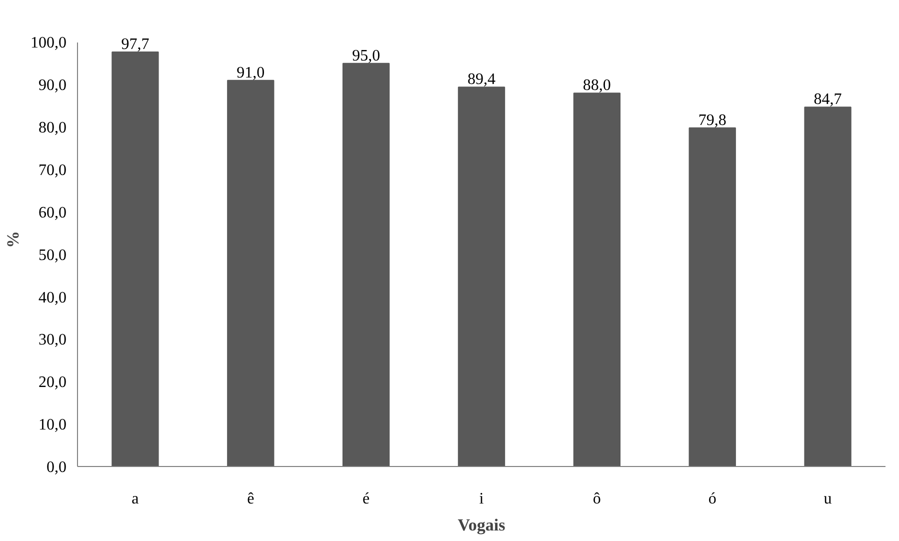  Describe the element at coordinates (56, 467) in the screenshot. I see `y-tick-label: 0,0` at that location.